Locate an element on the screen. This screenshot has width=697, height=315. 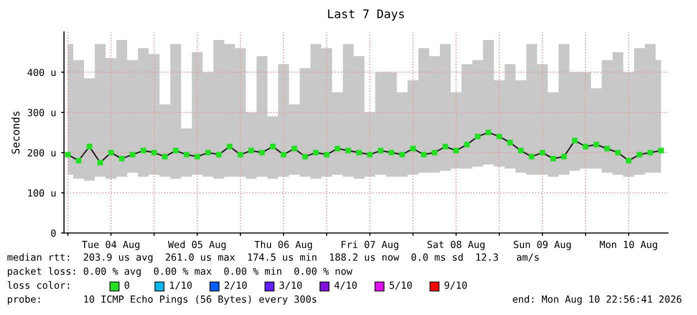
x-tick-label: Tue 04 Aug is located at coordinates (111, 245).